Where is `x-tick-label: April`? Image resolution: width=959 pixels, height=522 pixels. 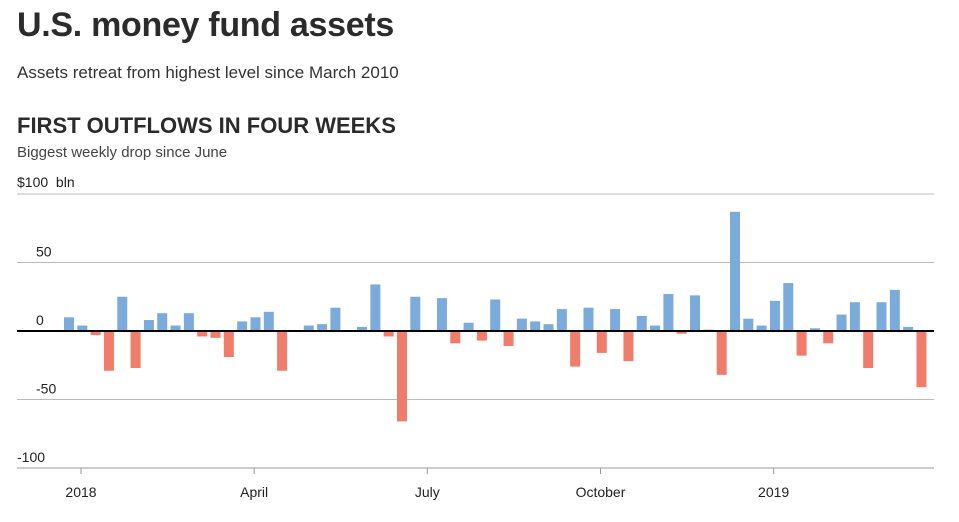 x-tick-label: April is located at coordinates (254, 492).